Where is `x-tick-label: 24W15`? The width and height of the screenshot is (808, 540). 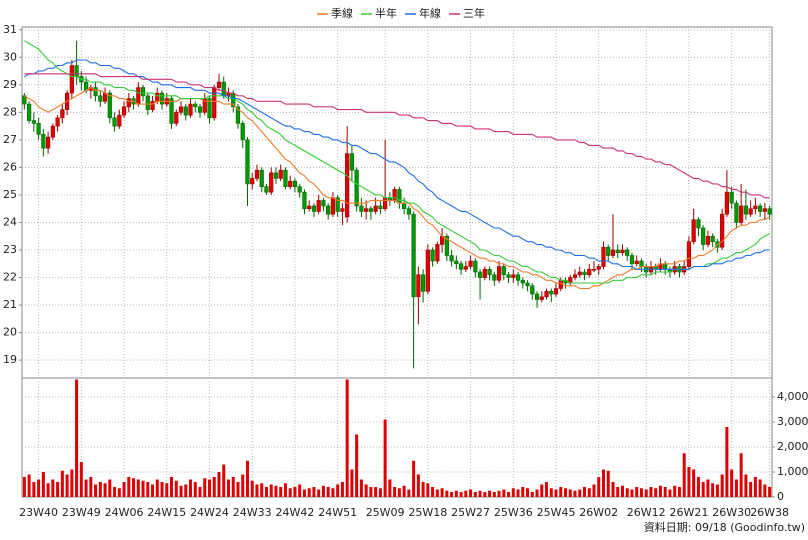
x-tick-label: 24W15 is located at coordinates (166, 512).